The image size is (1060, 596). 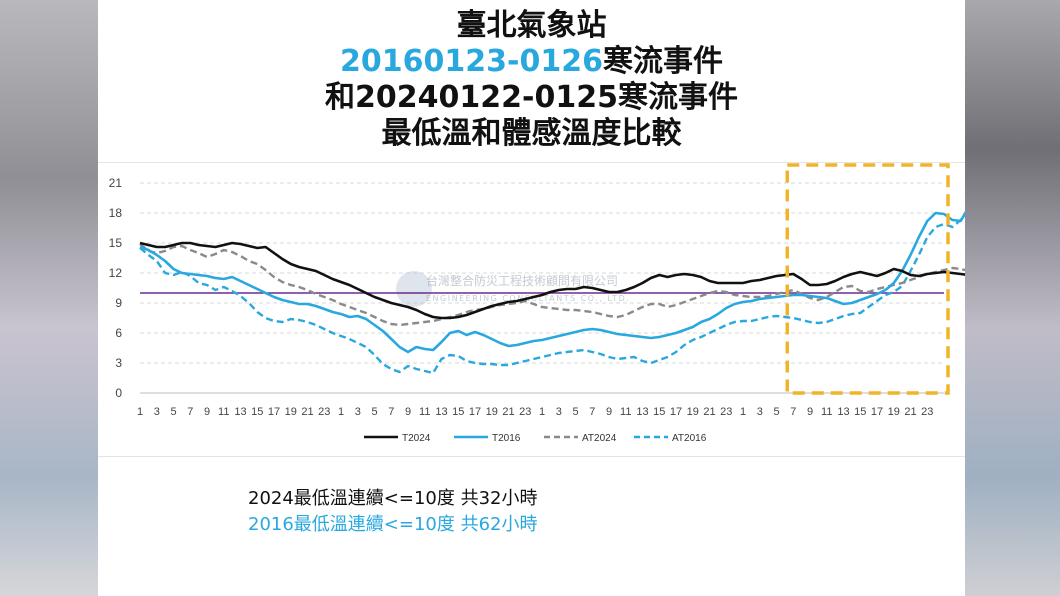 I want to click on title-comparison: 最低溫和體感溫度比較, so click(x=531, y=133).